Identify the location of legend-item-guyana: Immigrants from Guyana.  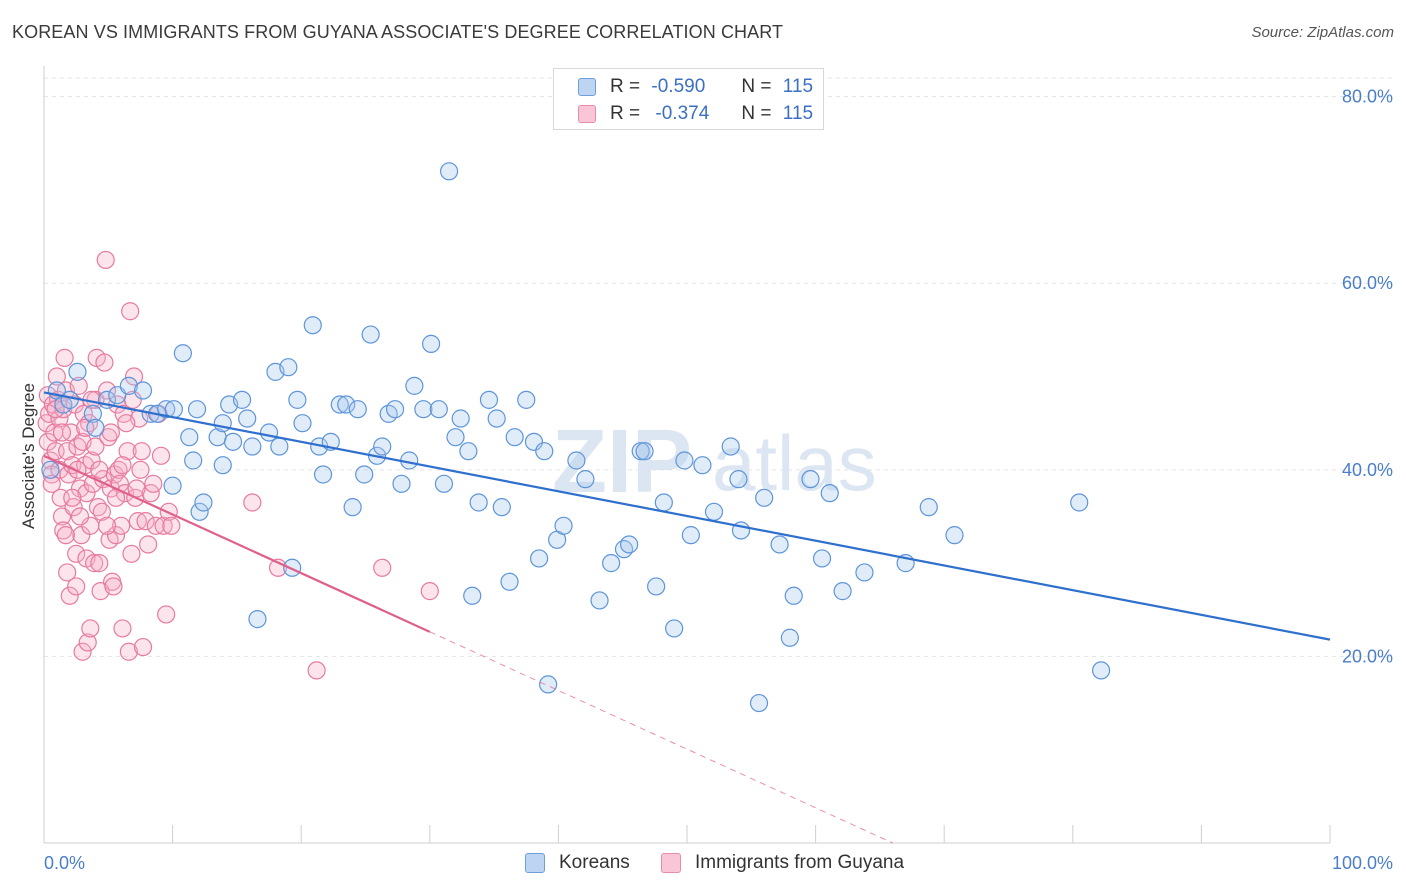
(782, 863).